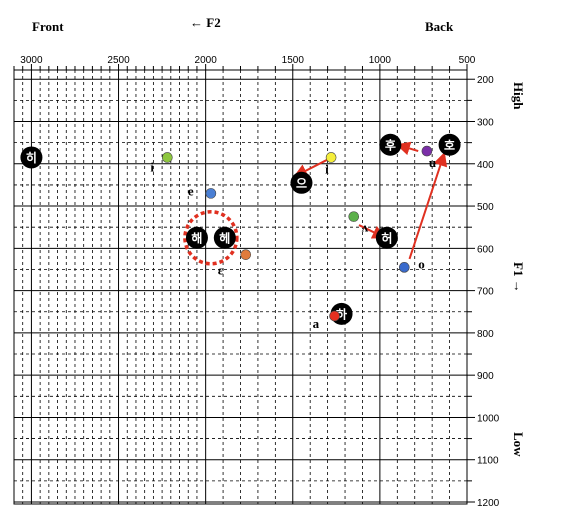 The height and width of the screenshot is (526, 578). I want to click on high-label: High, so click(518, 96).